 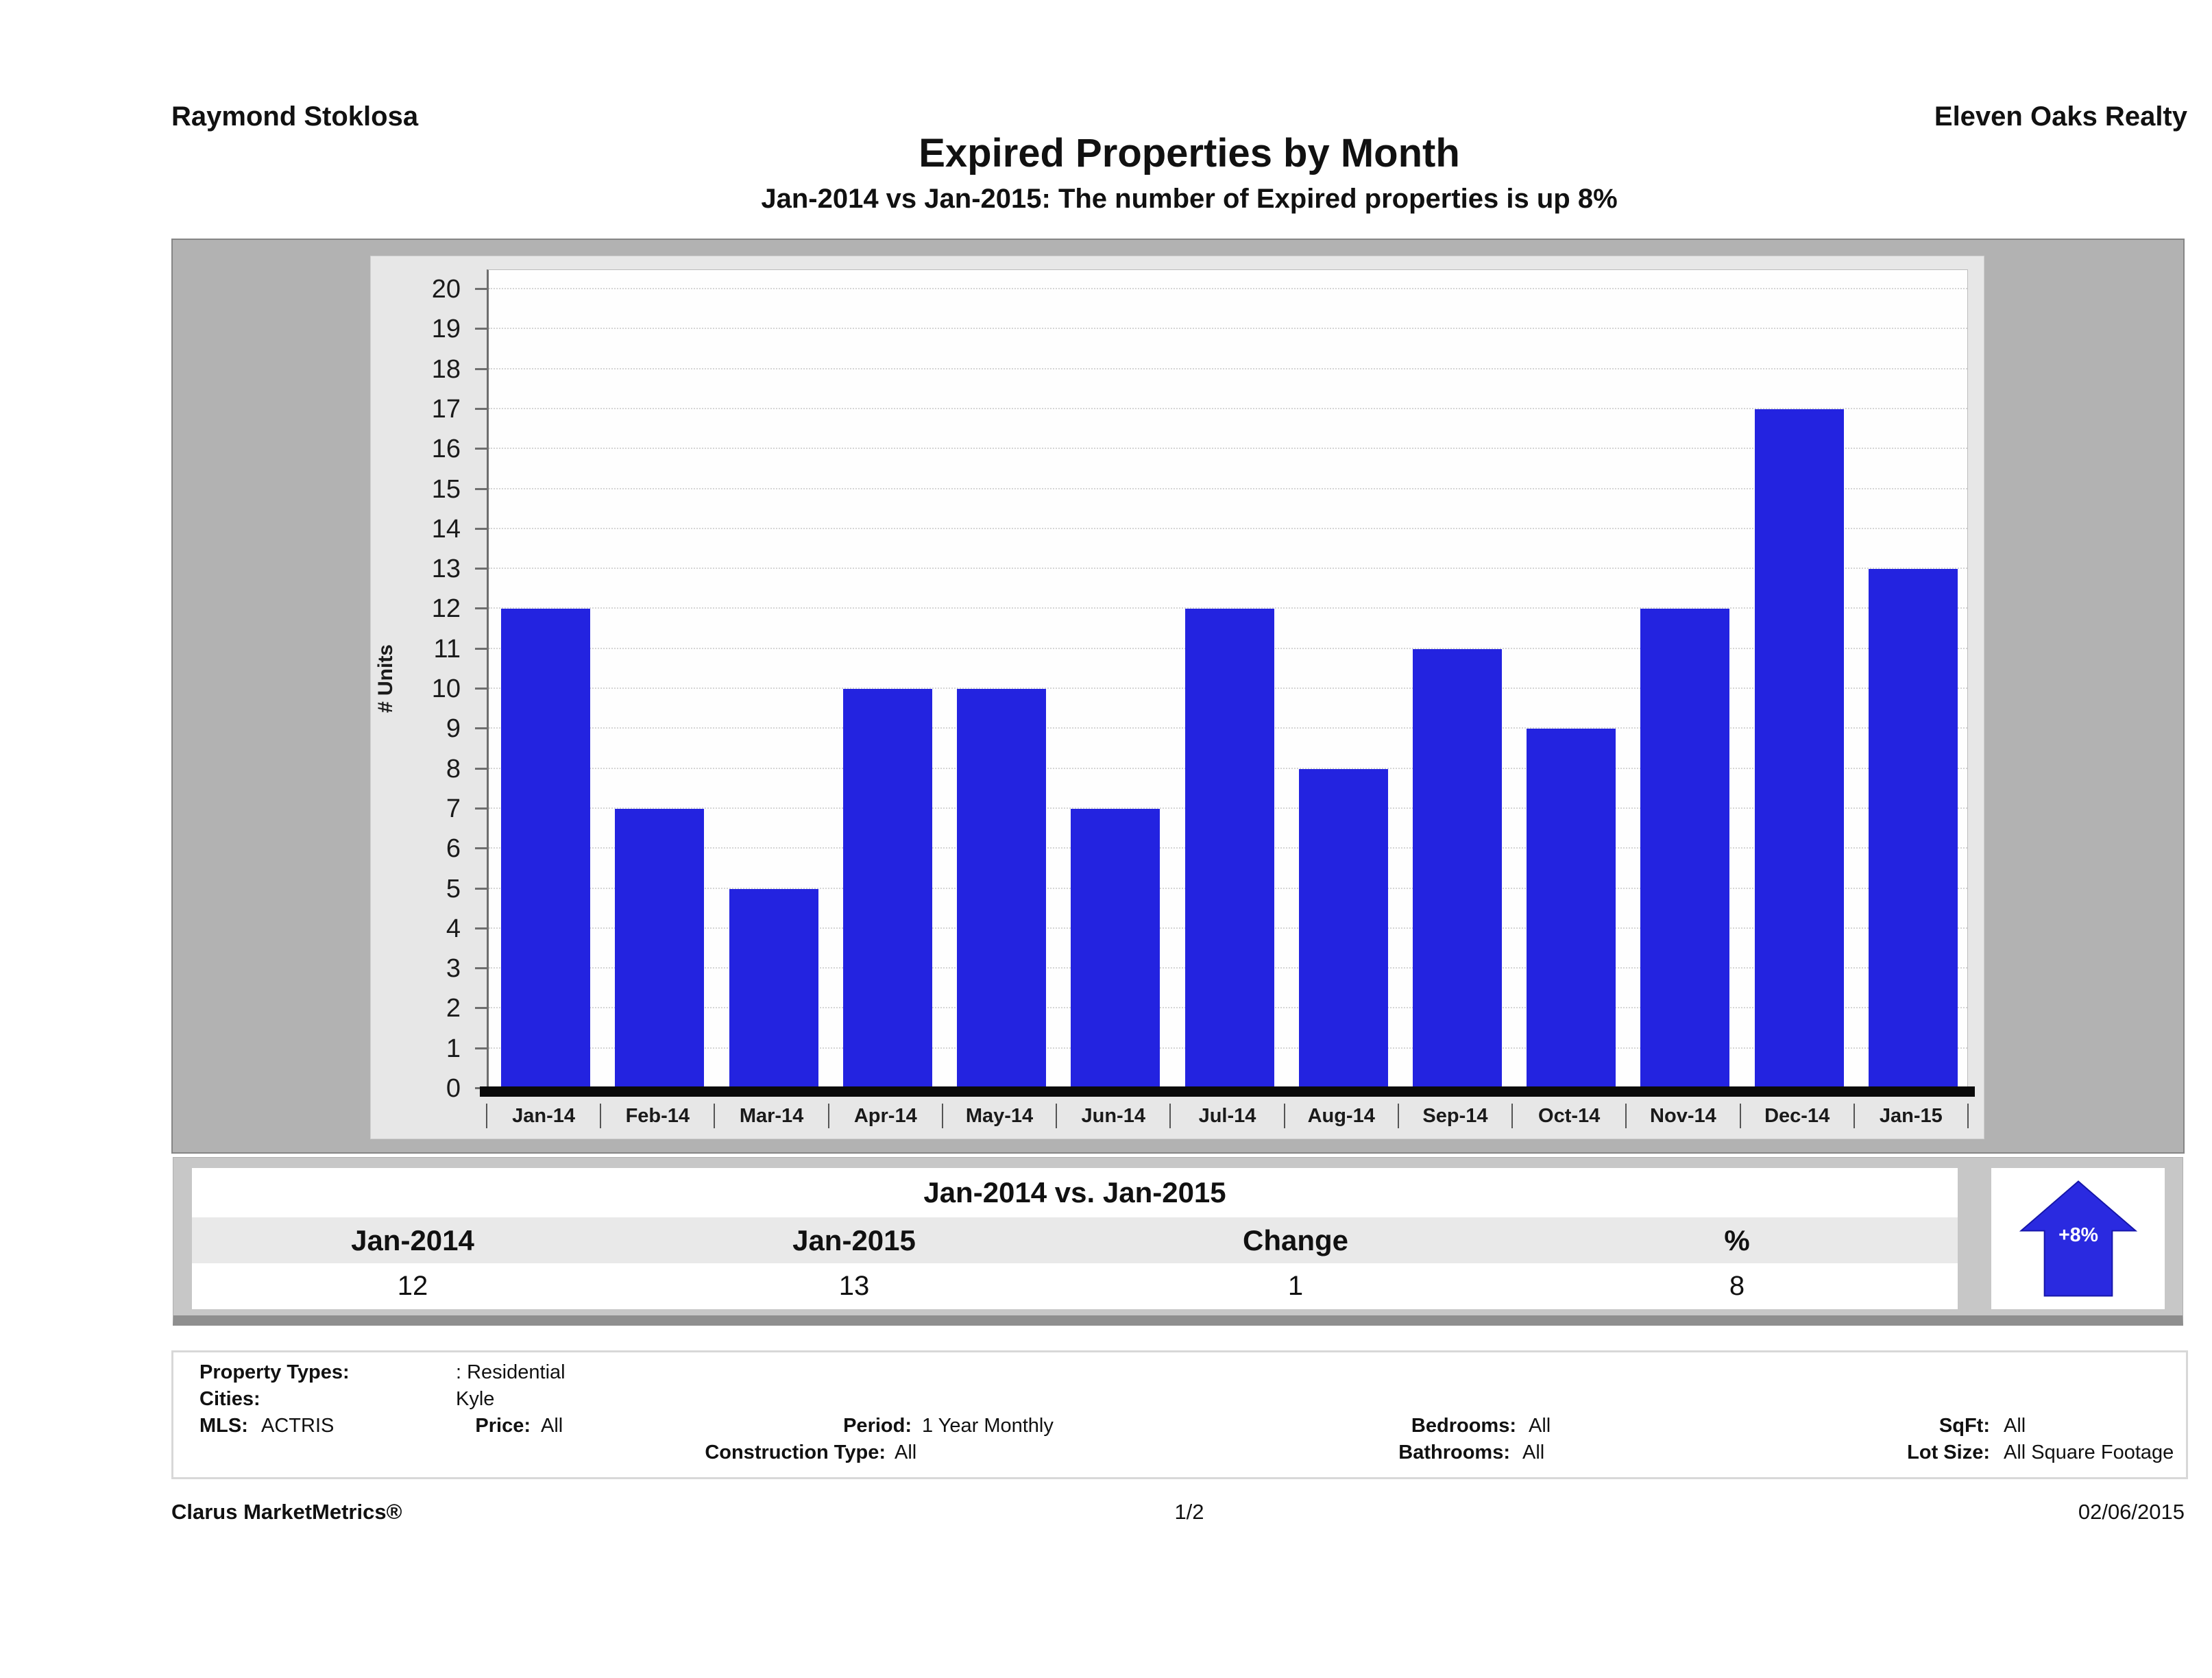 What do you see at coordinates (1341, 1116) in the screenshot?
I see `x-tick-label: Aug-14` at bounding box center [1341, 1116].